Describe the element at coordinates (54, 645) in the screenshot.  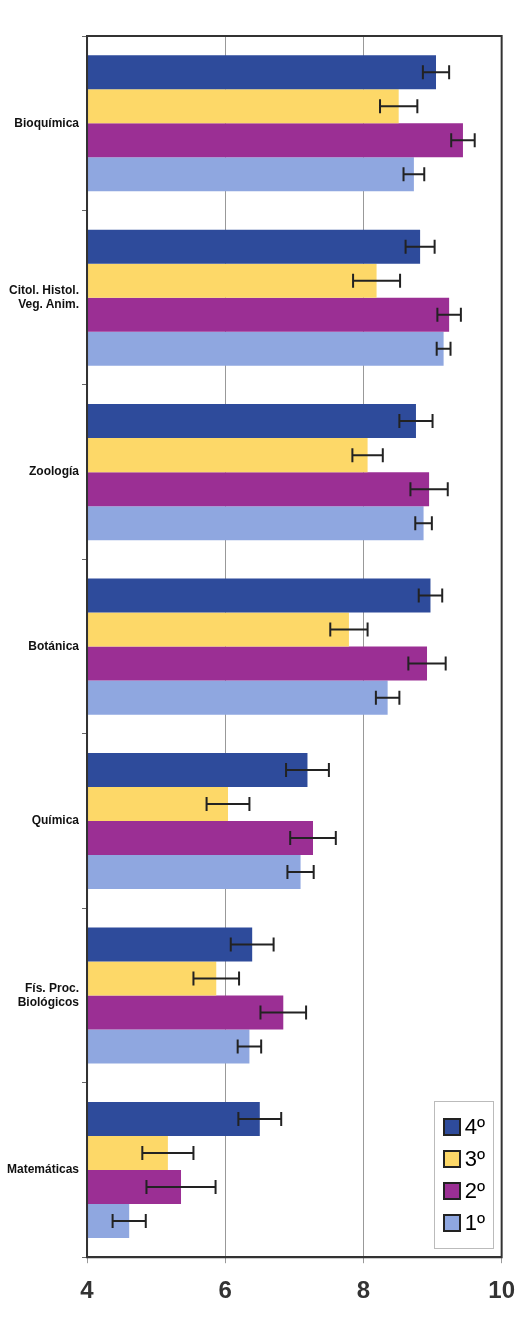
I see `y-tick-label: Botánica` at that location.